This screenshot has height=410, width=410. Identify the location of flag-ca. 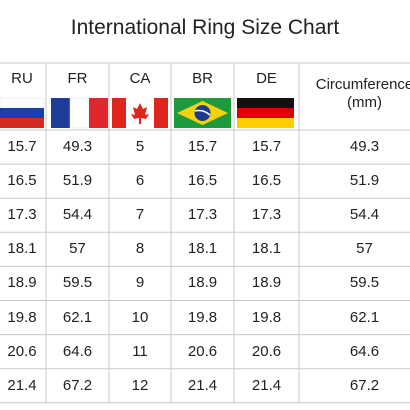
(140, 113).